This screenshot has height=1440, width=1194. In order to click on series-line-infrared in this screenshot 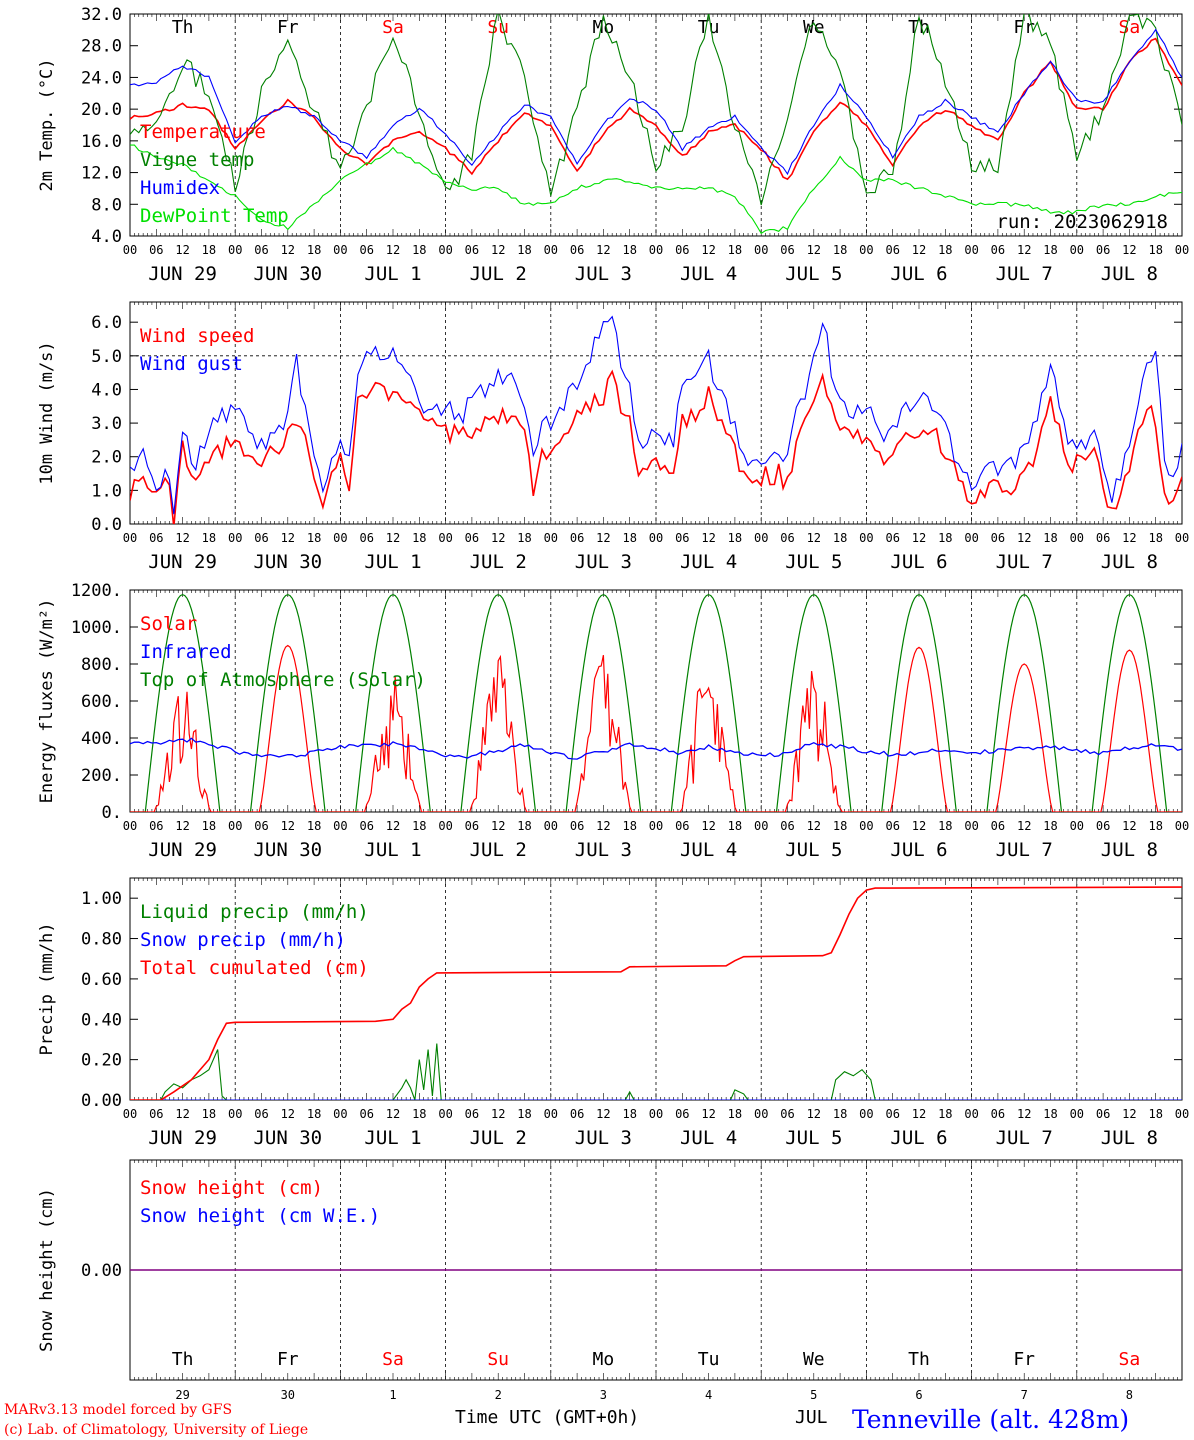, I will do `click(656, 748)`.